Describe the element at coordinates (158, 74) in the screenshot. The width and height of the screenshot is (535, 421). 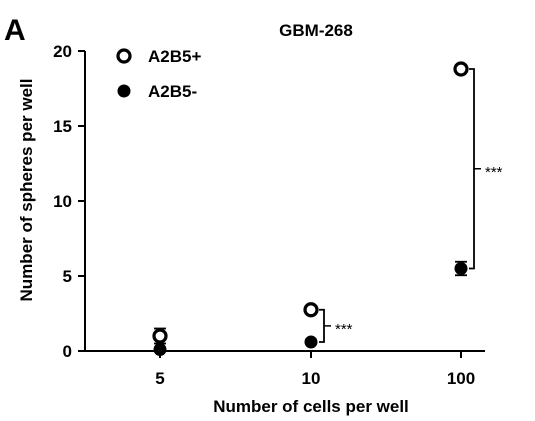
I see `legend: A2B5+ A2B5-` at that location.